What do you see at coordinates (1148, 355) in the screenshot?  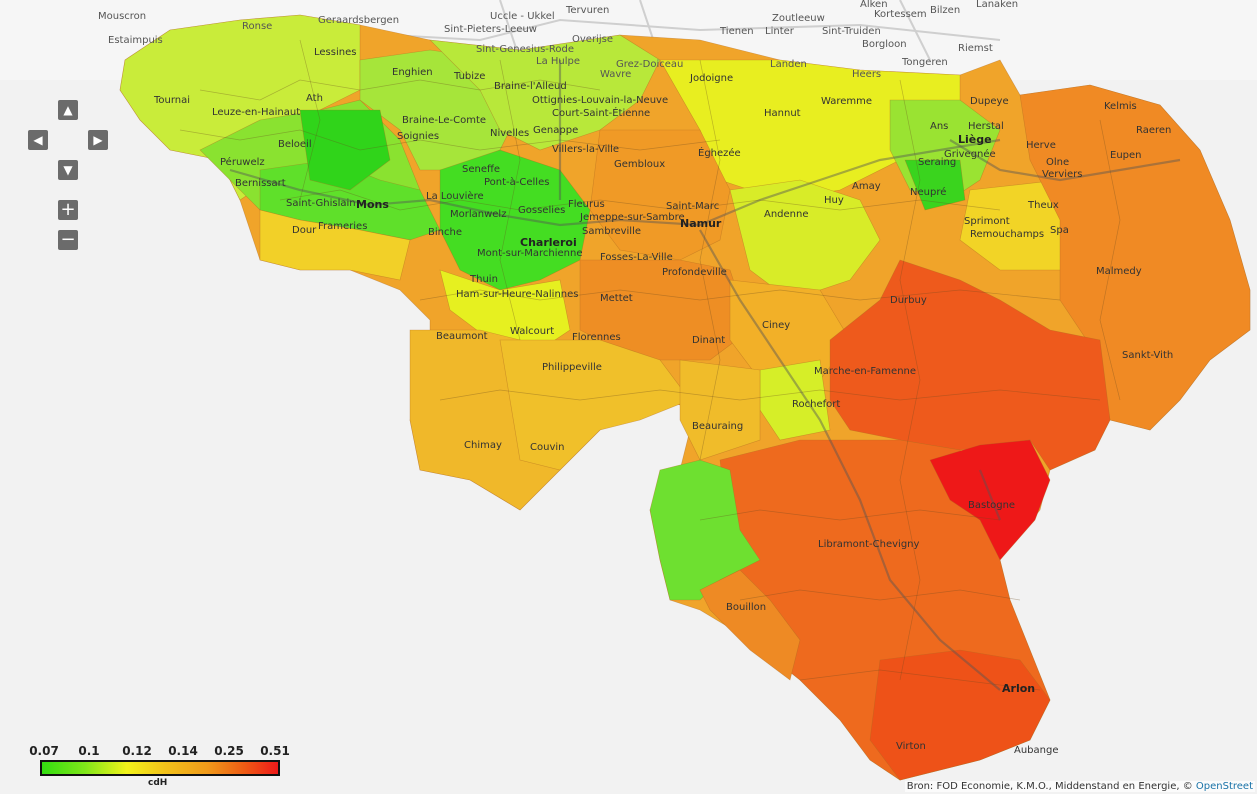 I see `place-label: Sankt-Vith` at bounding box center [1148, 355].